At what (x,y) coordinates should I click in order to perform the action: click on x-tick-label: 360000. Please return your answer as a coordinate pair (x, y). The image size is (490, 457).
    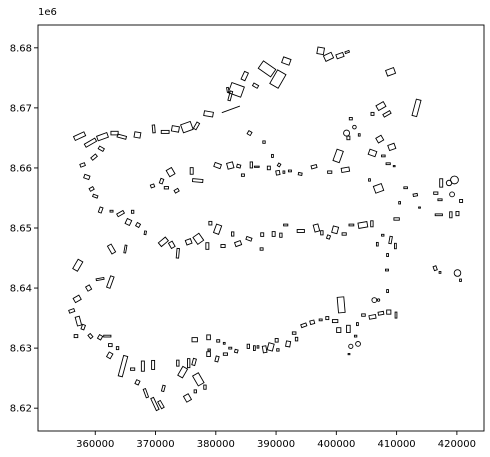
    Looking at the image, I should click on (95, 444).